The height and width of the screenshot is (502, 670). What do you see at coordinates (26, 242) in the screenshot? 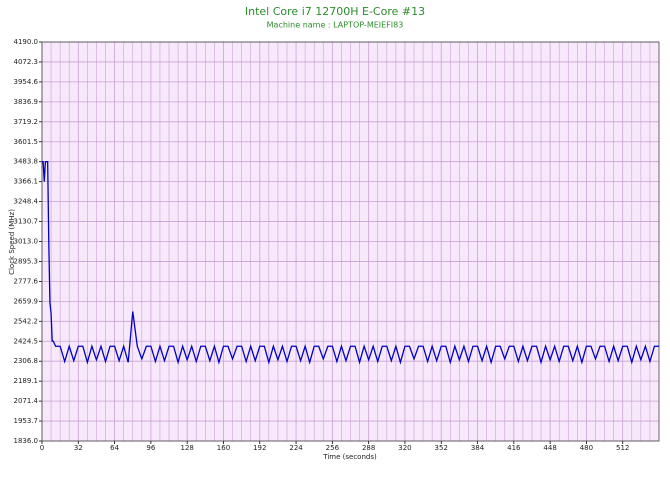
I see `y-tick-label: 3013.0` at bounding box center [26, 242].